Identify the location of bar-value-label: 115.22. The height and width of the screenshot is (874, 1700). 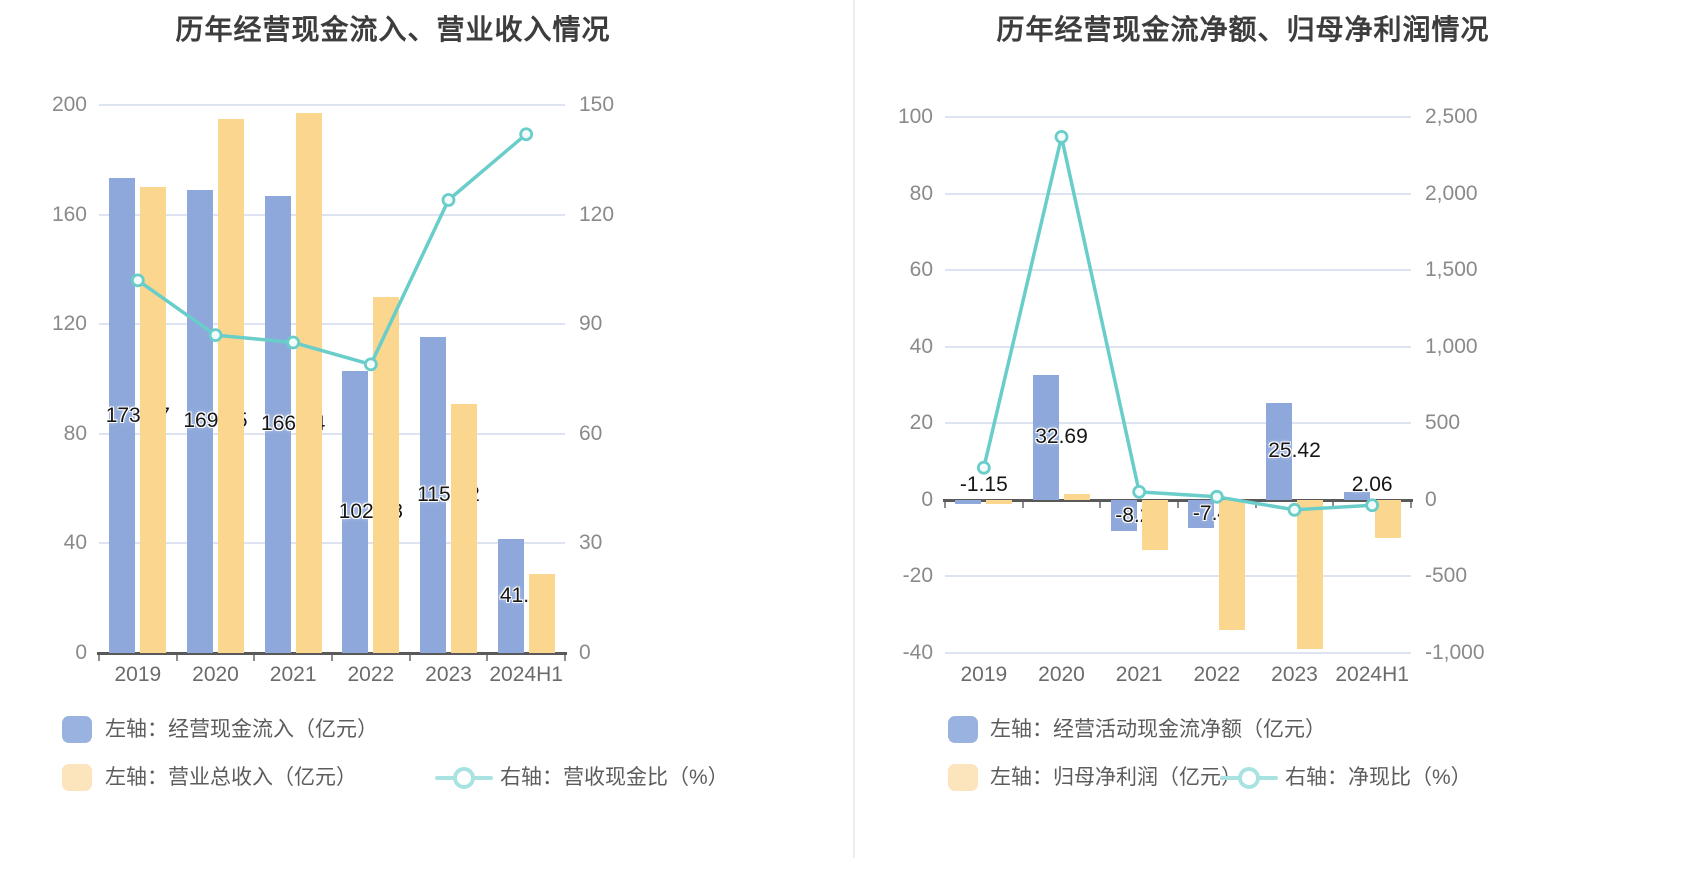
(448, 495).